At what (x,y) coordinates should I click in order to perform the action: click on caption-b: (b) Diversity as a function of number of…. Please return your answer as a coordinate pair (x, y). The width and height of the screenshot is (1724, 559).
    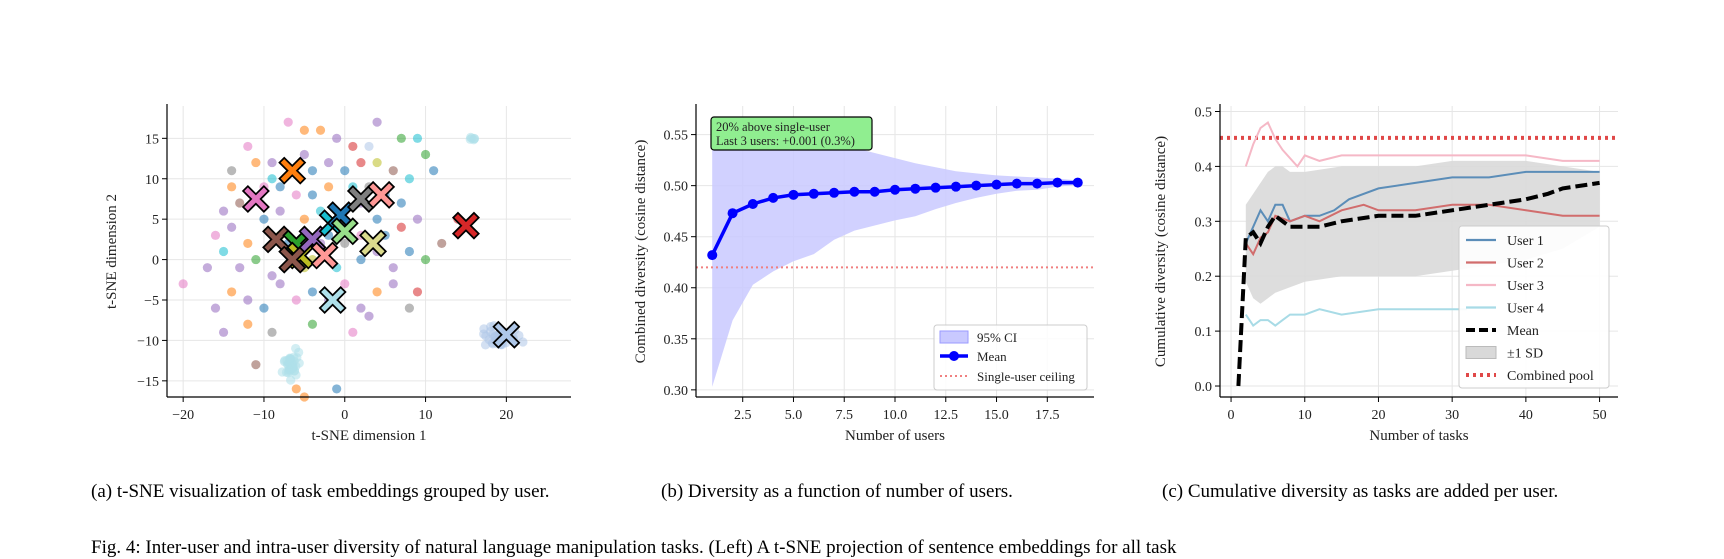
    Looking at the image, I should click on (837, 491).